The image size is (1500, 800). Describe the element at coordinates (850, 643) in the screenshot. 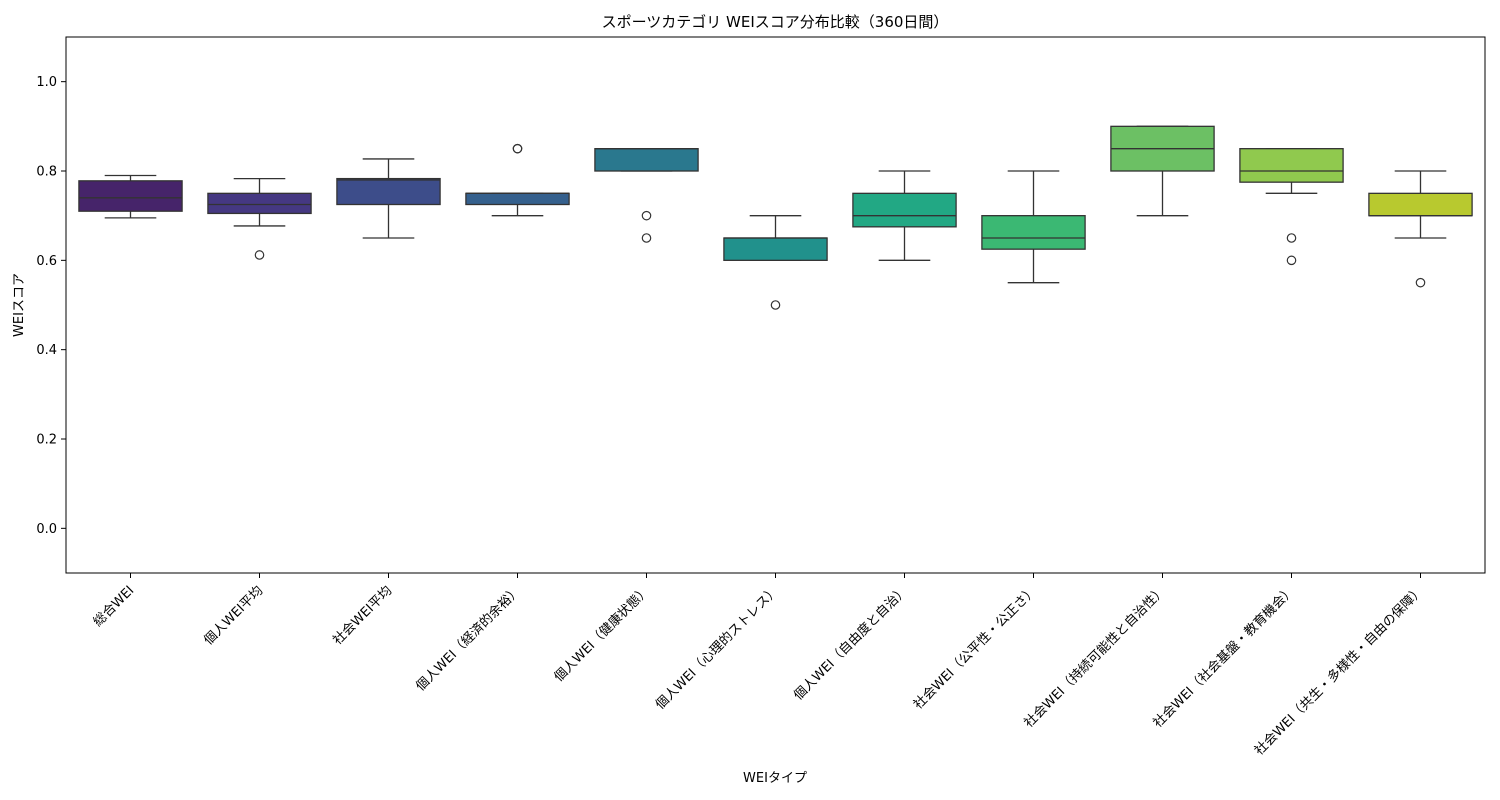

I see `x-tick-label: 個人WEI（自由度と自治）` at that location.